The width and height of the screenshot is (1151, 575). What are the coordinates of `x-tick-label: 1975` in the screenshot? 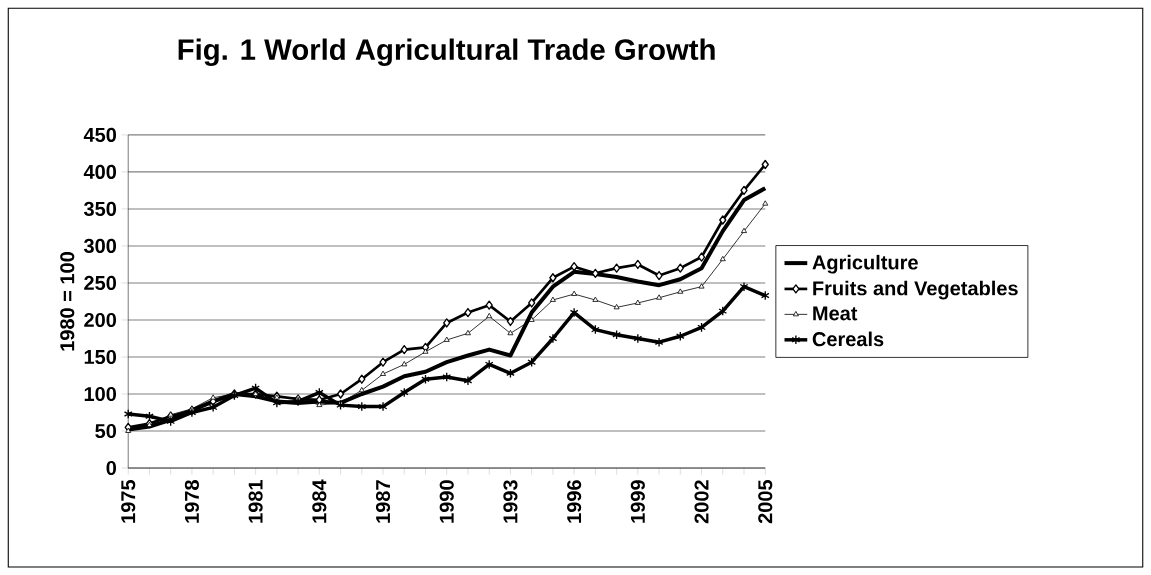 It's located at (128, 501).